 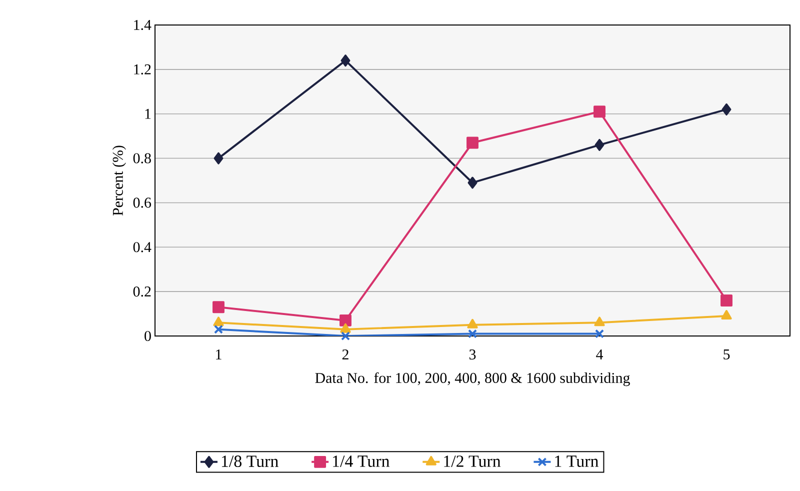 What do you see at coordinates (472, 379) in the screenshot?
I see `x-axis-title: Data No. for 100, 200, 400, 800 & 1600 subdividing` at bounding box center [472, 379].